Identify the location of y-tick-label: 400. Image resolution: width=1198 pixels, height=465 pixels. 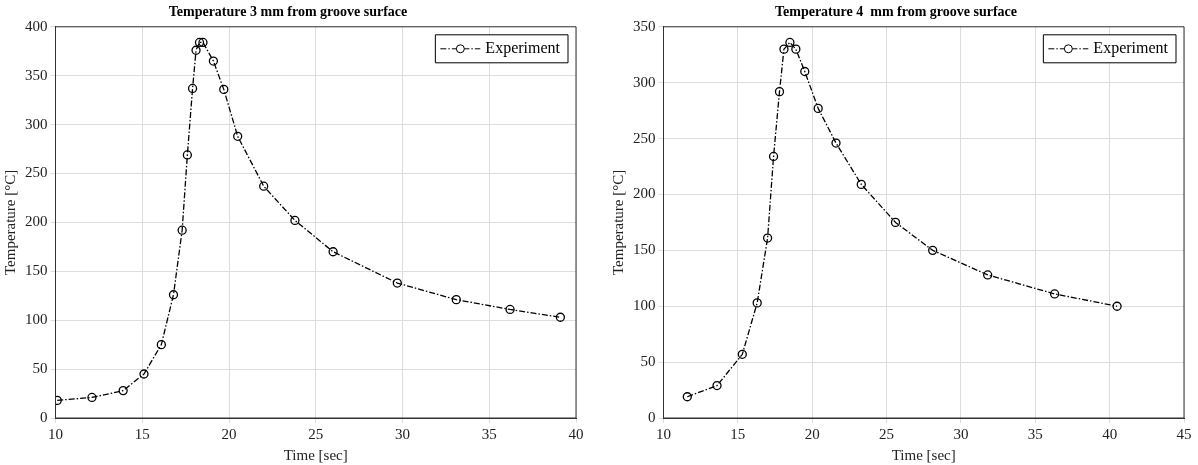
(36, 25).